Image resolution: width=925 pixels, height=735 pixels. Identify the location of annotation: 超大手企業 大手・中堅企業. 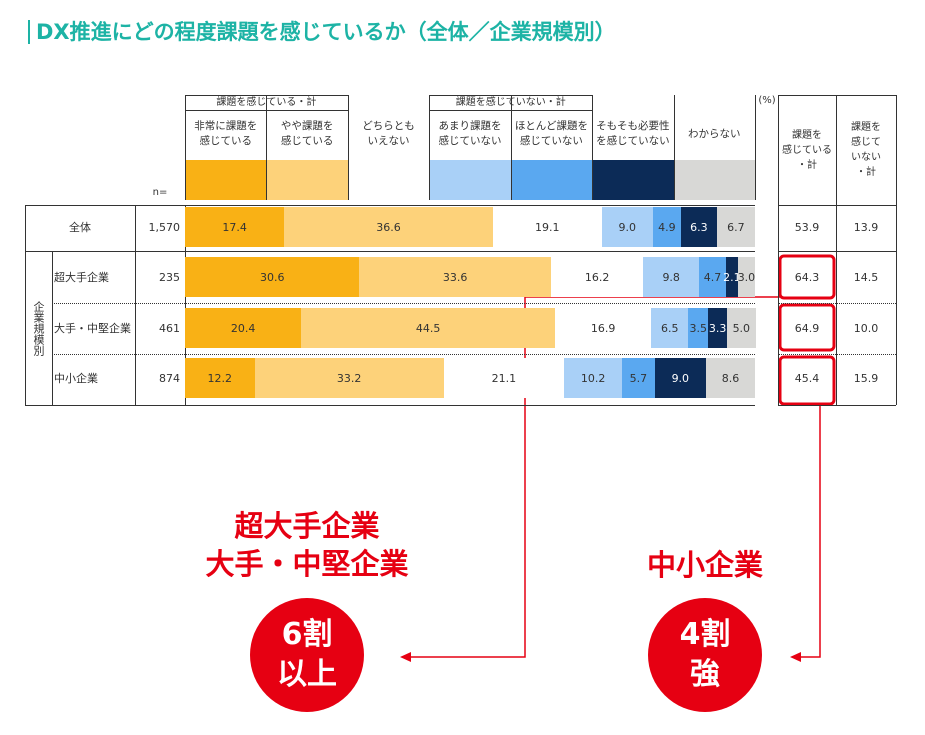
(307, 545).